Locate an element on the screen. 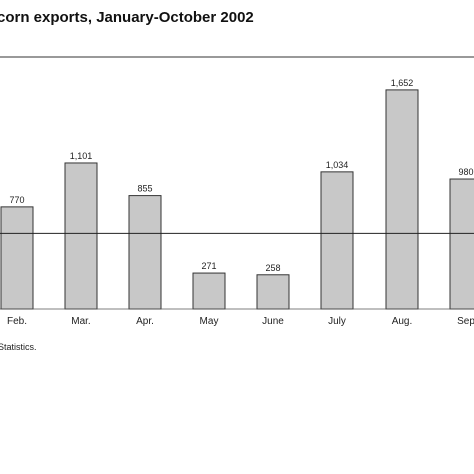  bar-mar is located at coordinates (81, 236).